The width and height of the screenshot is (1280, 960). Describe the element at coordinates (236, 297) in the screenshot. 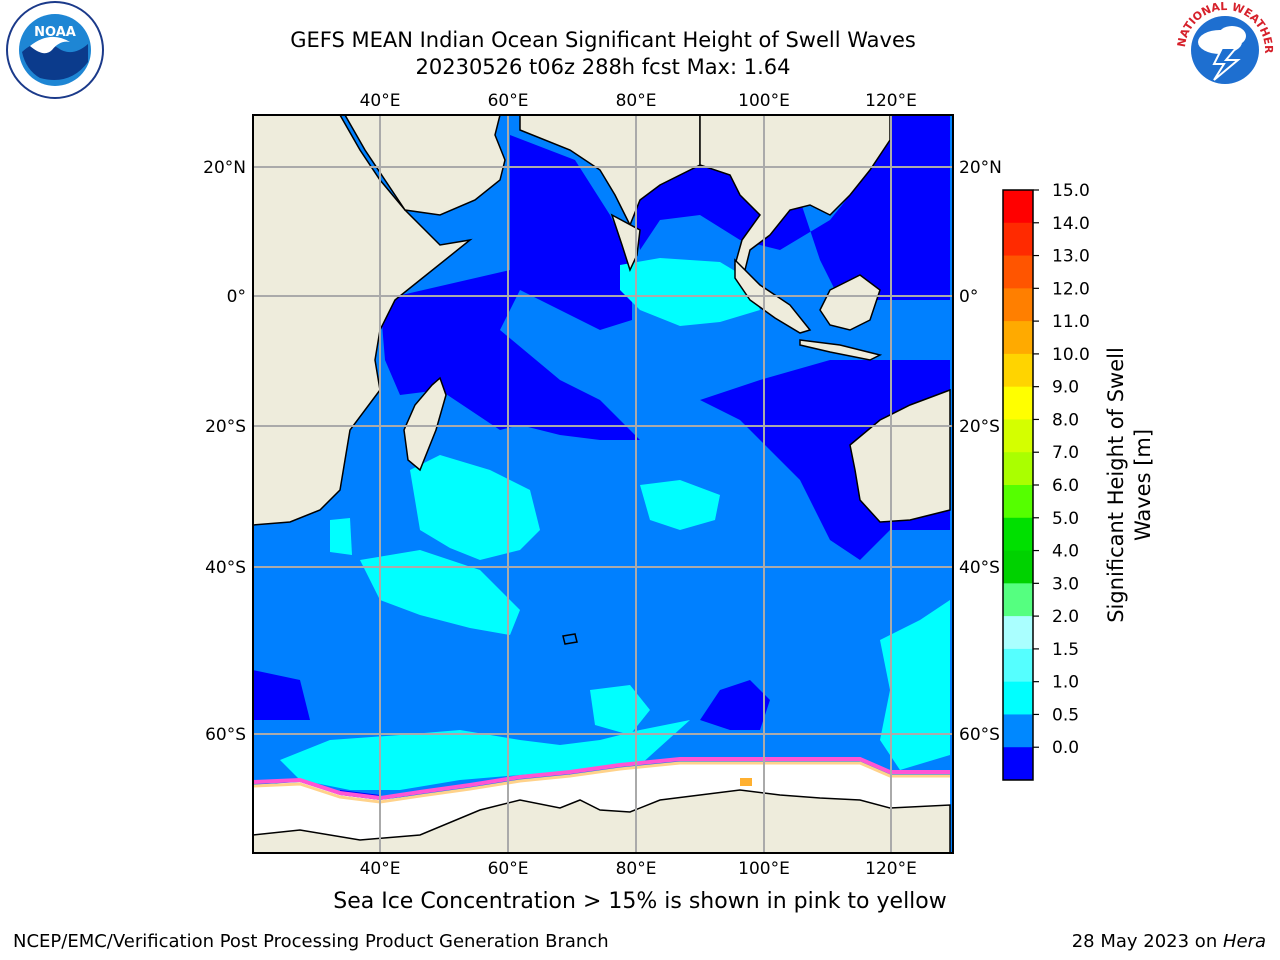

I see `lat-label-left: 0°` at that location.